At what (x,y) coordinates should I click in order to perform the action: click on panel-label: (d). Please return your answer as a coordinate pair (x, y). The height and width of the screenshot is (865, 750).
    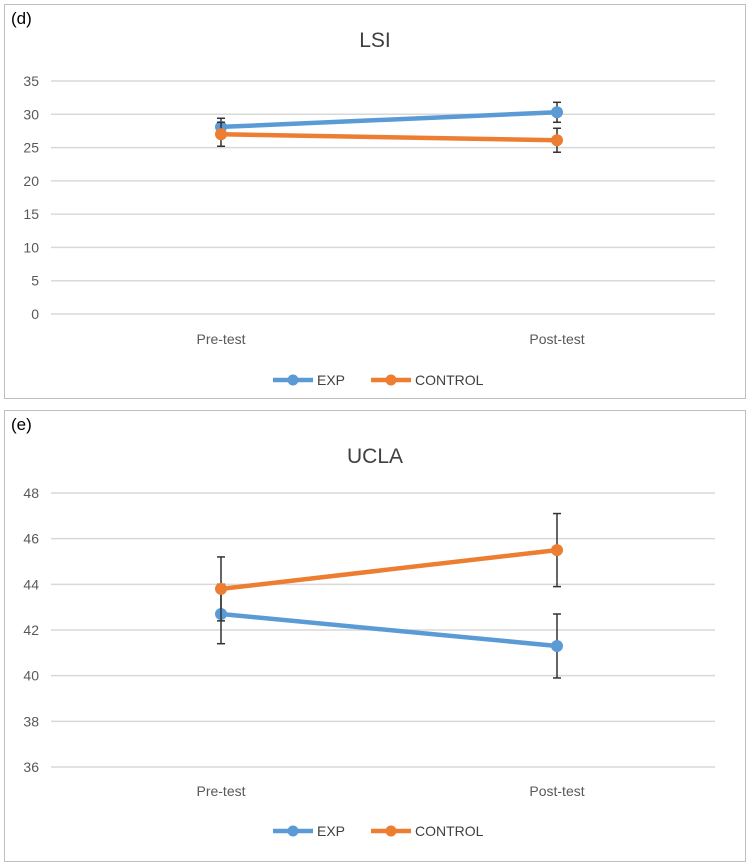
    Looking at the image, I should click on (21, 18).